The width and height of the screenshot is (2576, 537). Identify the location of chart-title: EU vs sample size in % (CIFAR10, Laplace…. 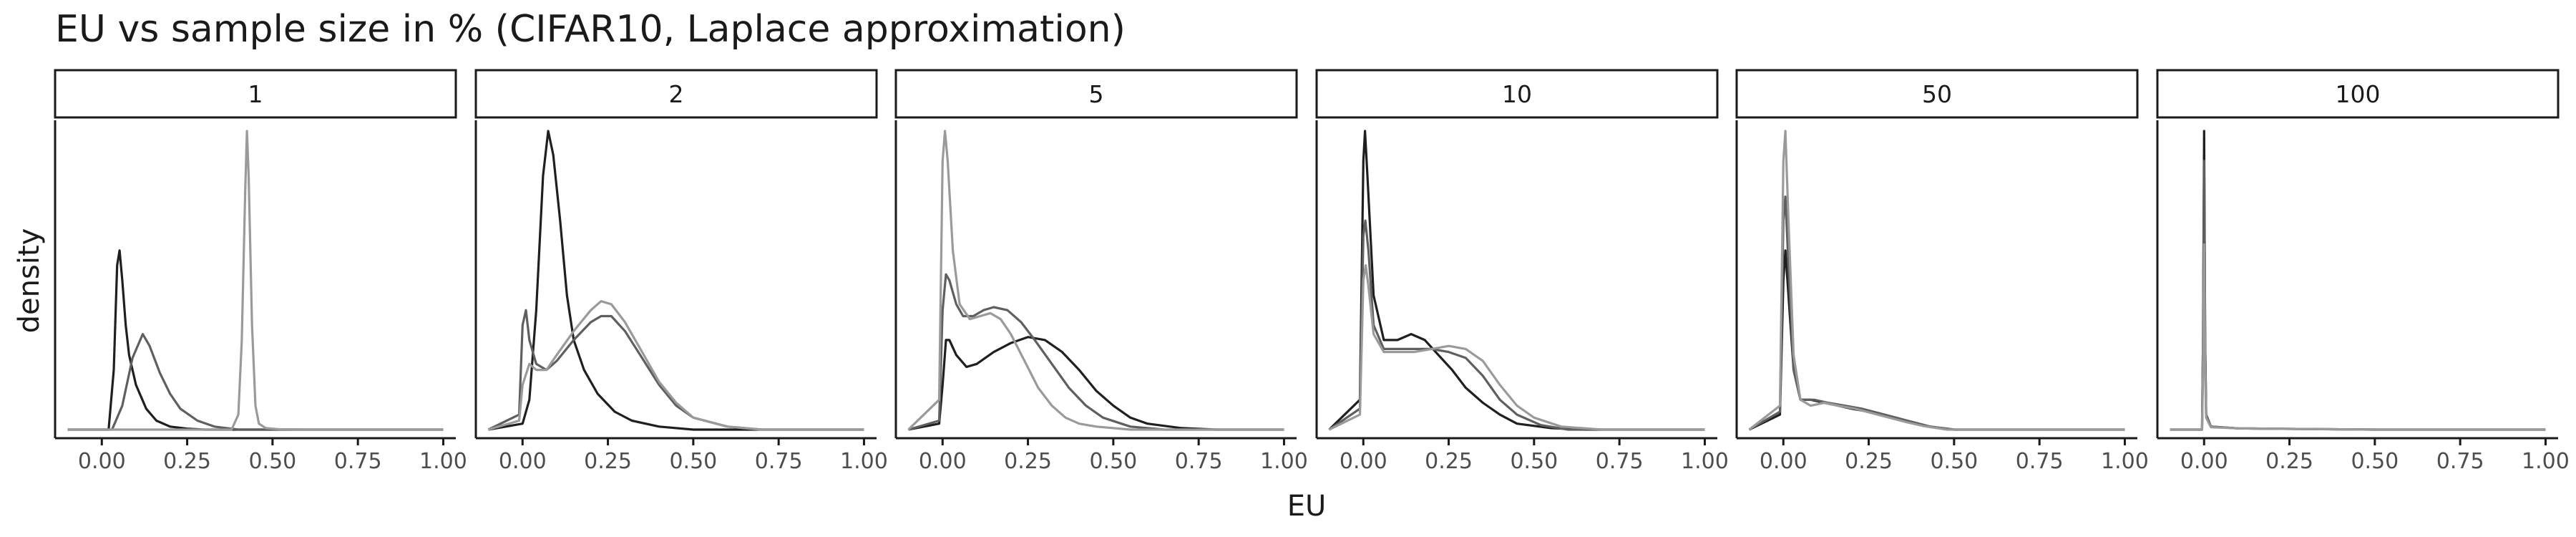
(590, 29).